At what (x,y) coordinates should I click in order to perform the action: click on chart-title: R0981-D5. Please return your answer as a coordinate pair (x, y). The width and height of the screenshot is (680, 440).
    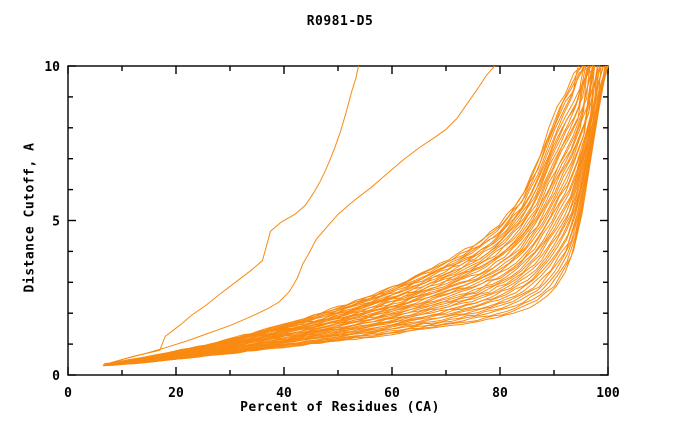
    Looking at the image, I should click on (340, 21).